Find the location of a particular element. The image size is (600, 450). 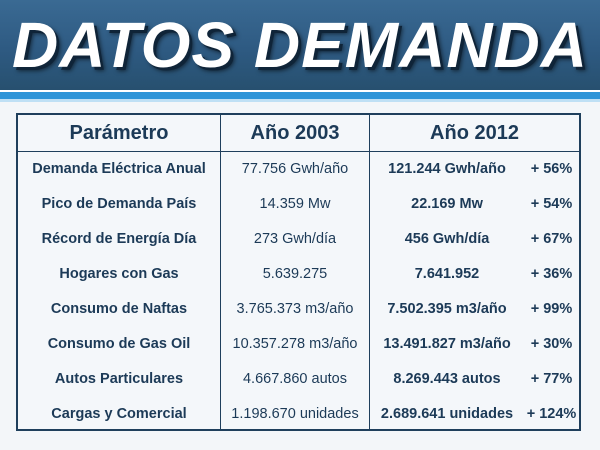

cell-variacion: + 124% is located at coordinates (551, 414).